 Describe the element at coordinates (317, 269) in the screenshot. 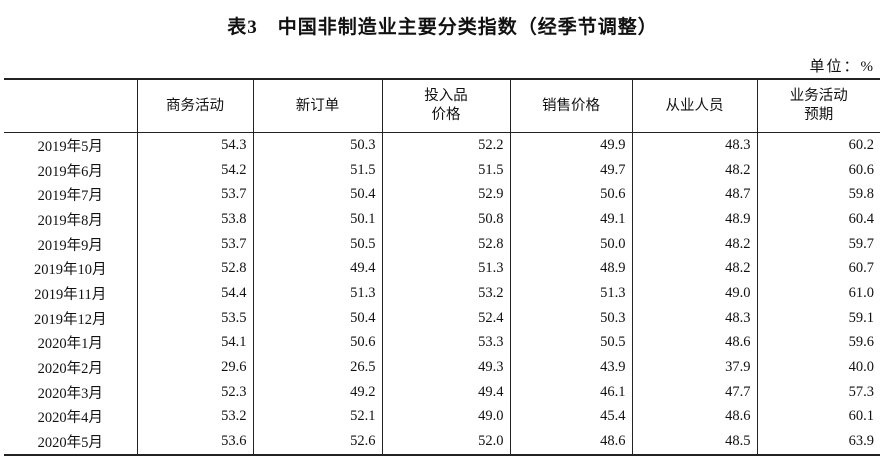

I see `cell-value: 49.4` at that location.